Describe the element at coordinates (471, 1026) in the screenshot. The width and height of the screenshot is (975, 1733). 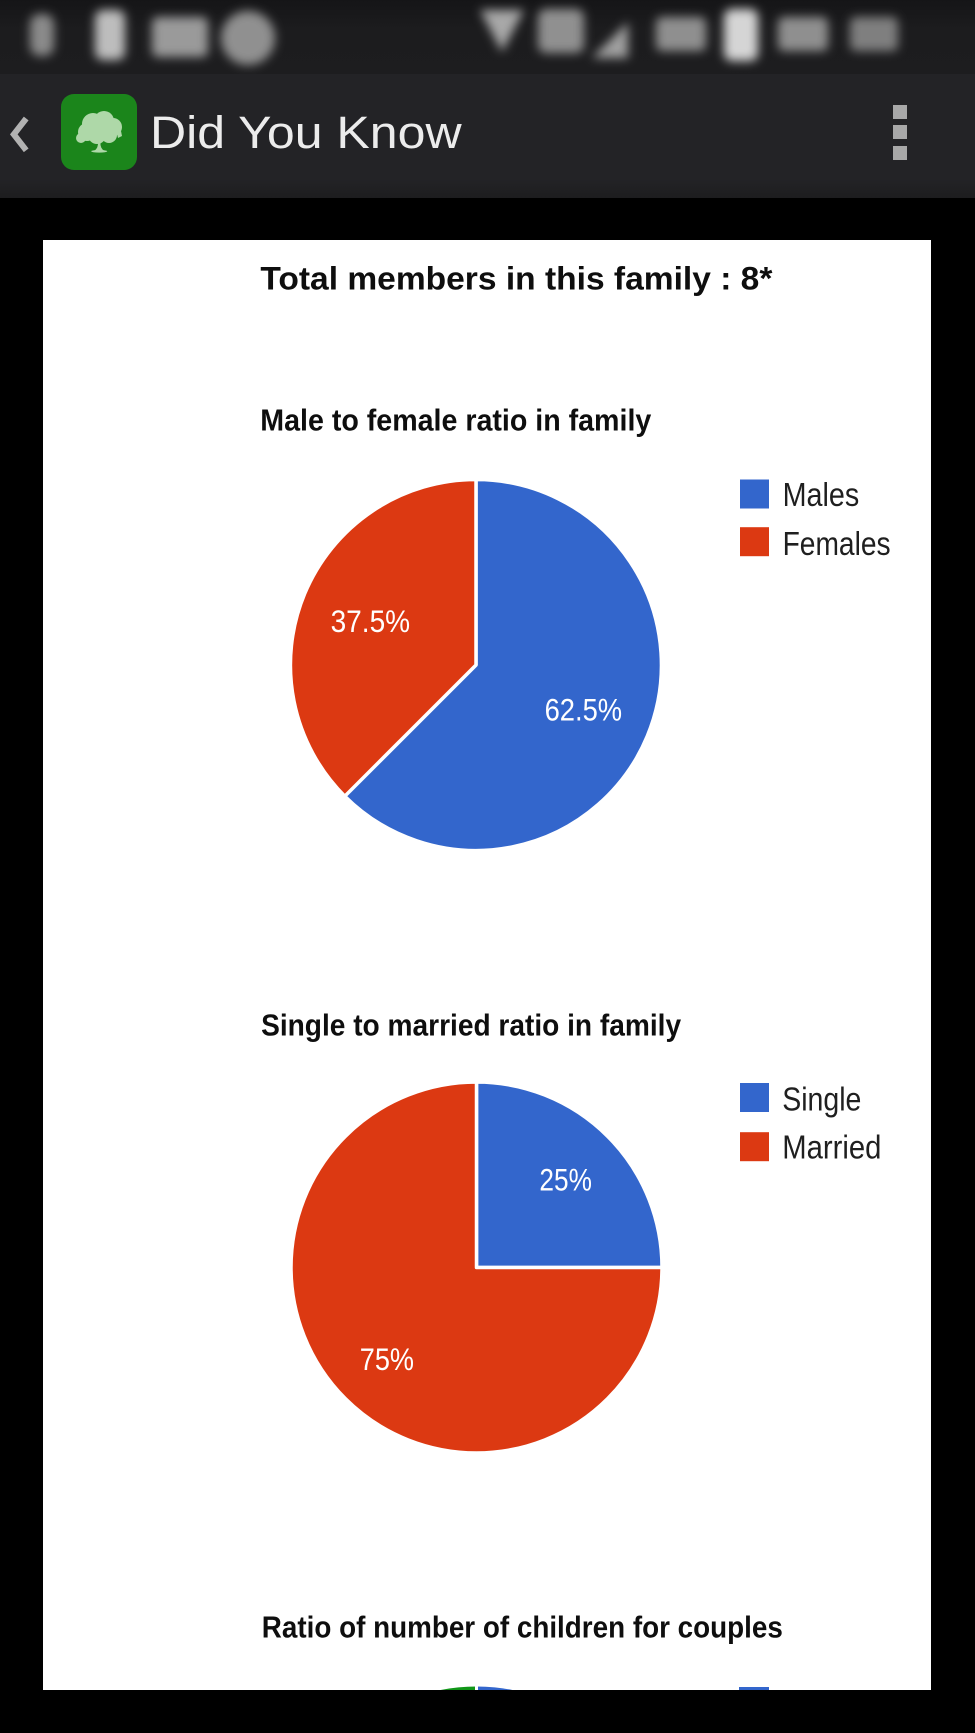
I see `svg-text:Single to married ratio in fam: Single to married ratio in family` at that location.